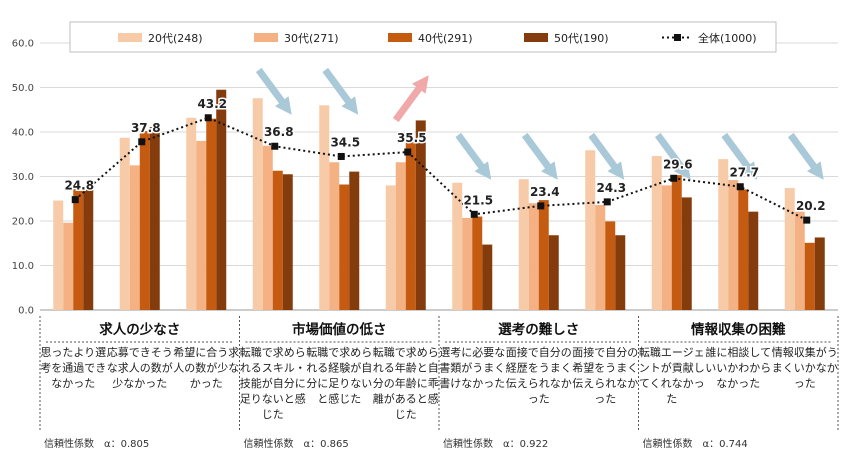  What do you see at coordinates (406, 368) in the screenshot?
I see `category-label-line: れる年齢と自` at bounding box center [406, 368].